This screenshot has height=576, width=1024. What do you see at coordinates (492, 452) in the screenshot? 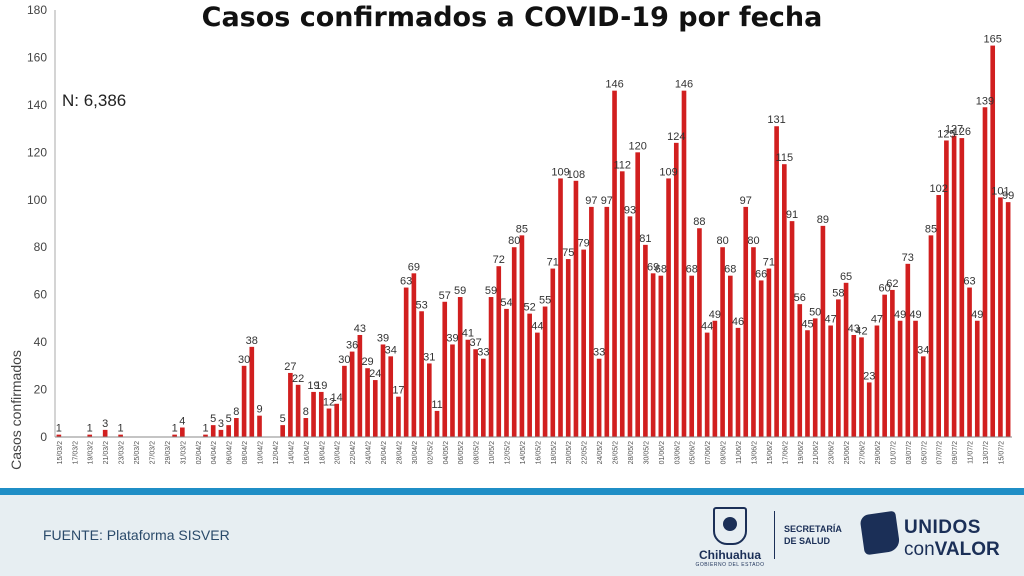
I see `x-tick-label: 10/05/2` at bounding box center [492, 452].